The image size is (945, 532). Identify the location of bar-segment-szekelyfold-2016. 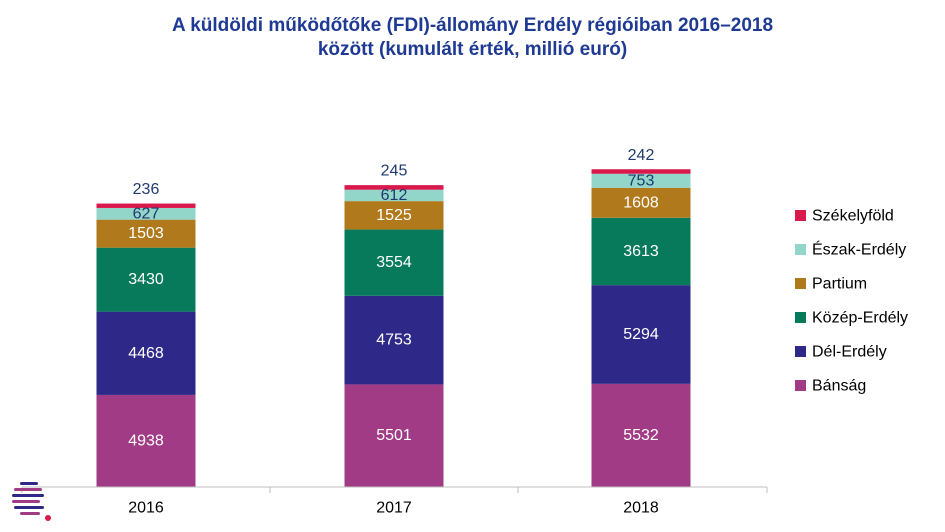
(146, 205).